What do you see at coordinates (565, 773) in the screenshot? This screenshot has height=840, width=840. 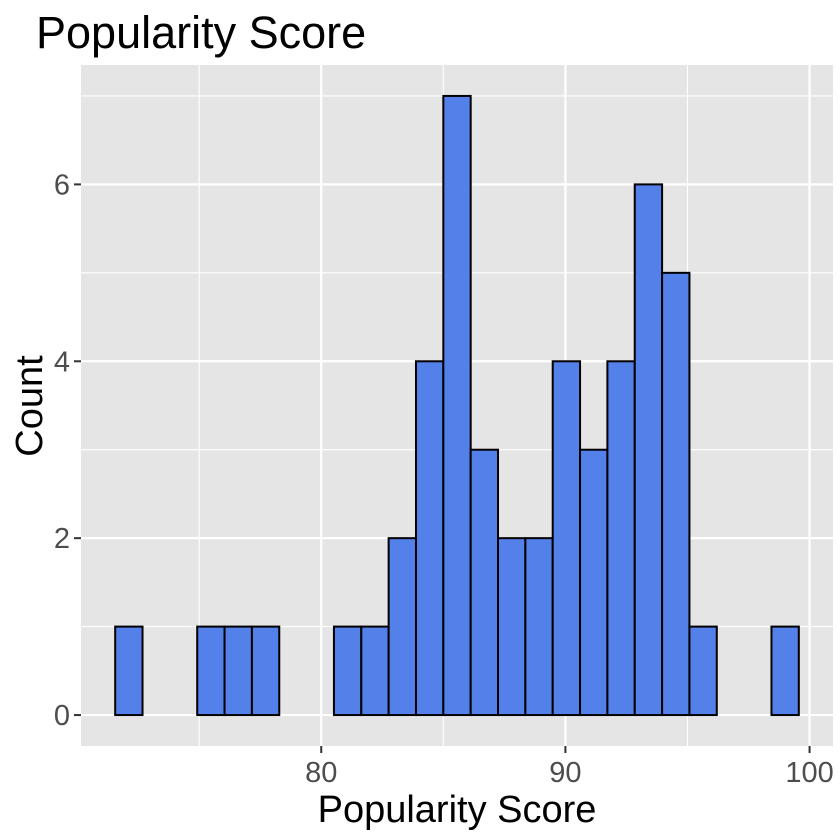 I see `x-tick-label: 90` at bounding box center [565, 773].